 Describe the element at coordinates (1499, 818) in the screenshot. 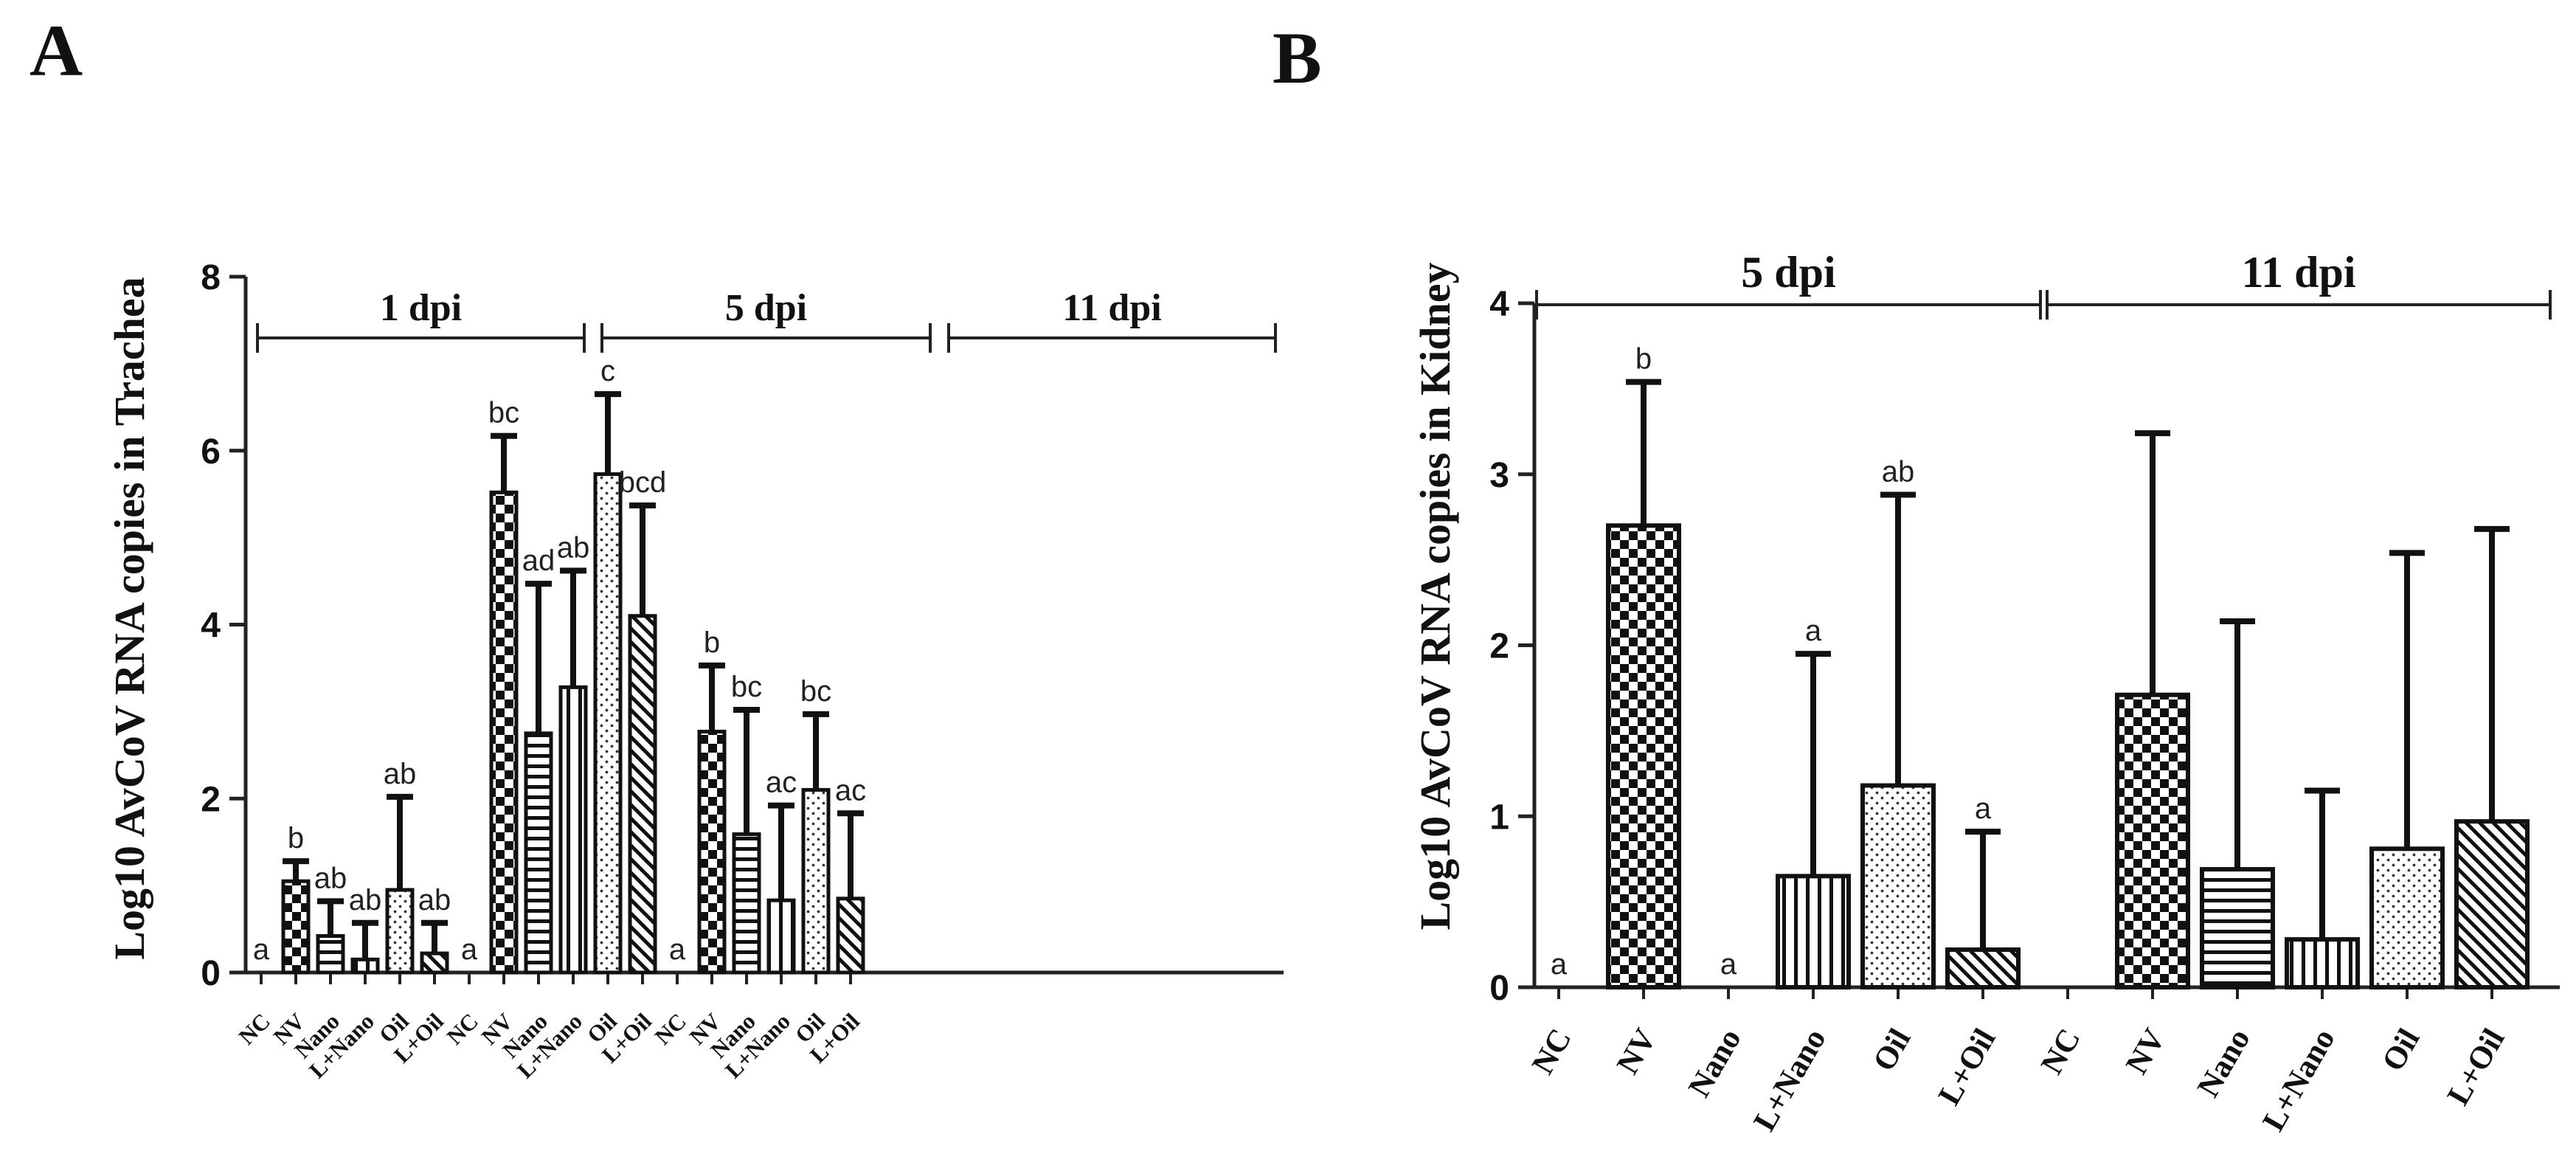

I see `y-tick-label: 1` at that location.